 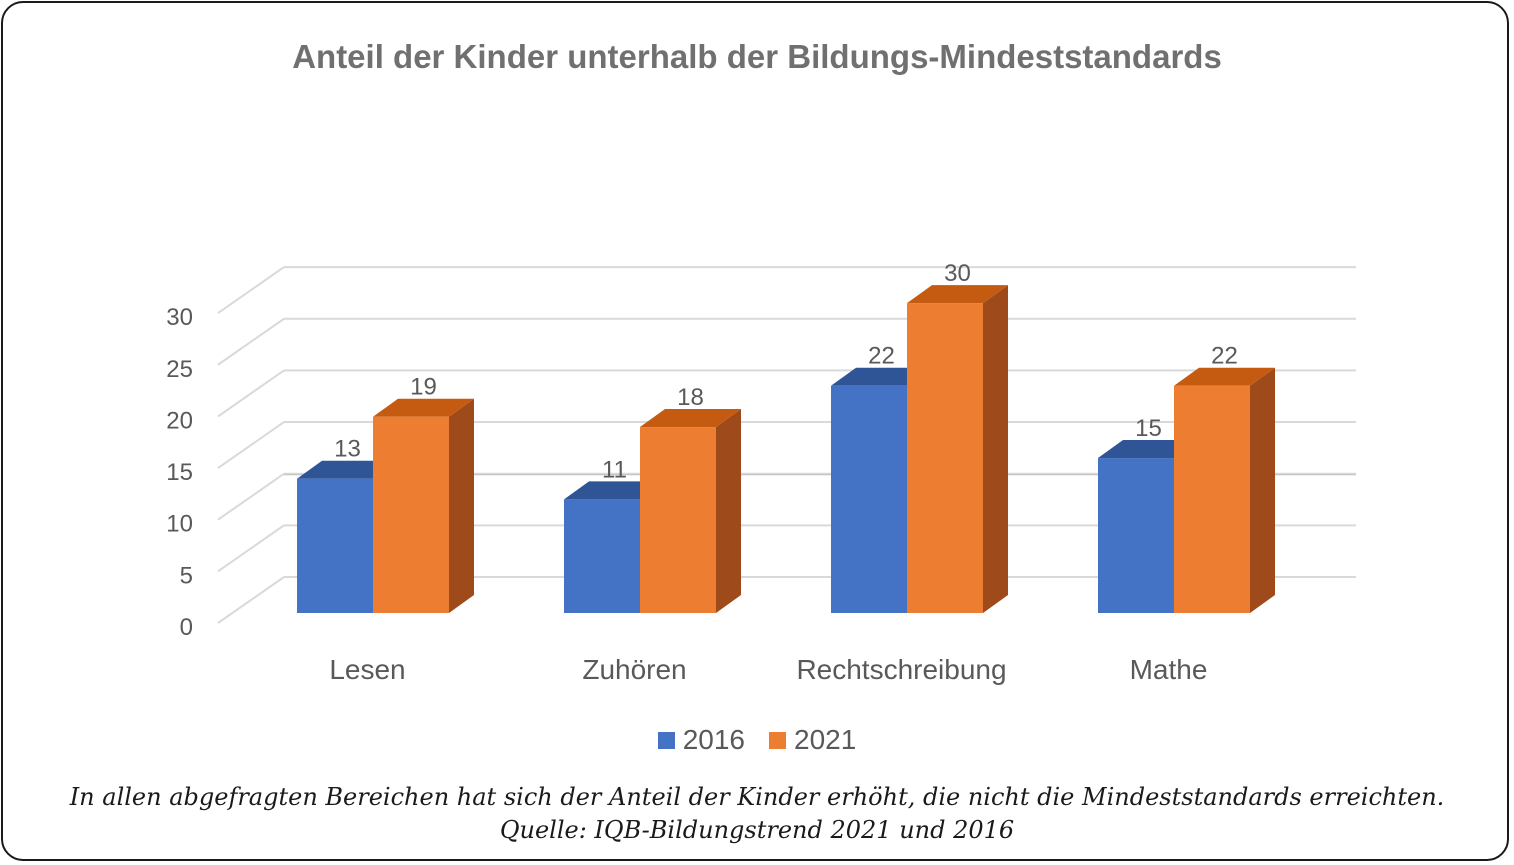 What do you see at coordinates (614, 469) in the screenshot?
I see `data-label: 11` at bounding box center [614, 469].